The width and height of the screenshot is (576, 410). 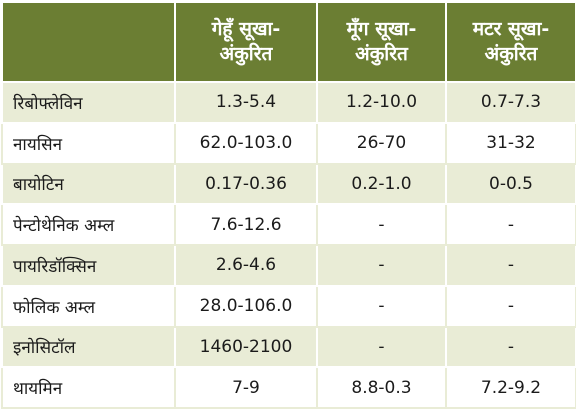 What do you see at coordinates (246, 306) in the screenshot?
I see `wheat-value: 28.0-106.0` at bounding box center [246, 306].